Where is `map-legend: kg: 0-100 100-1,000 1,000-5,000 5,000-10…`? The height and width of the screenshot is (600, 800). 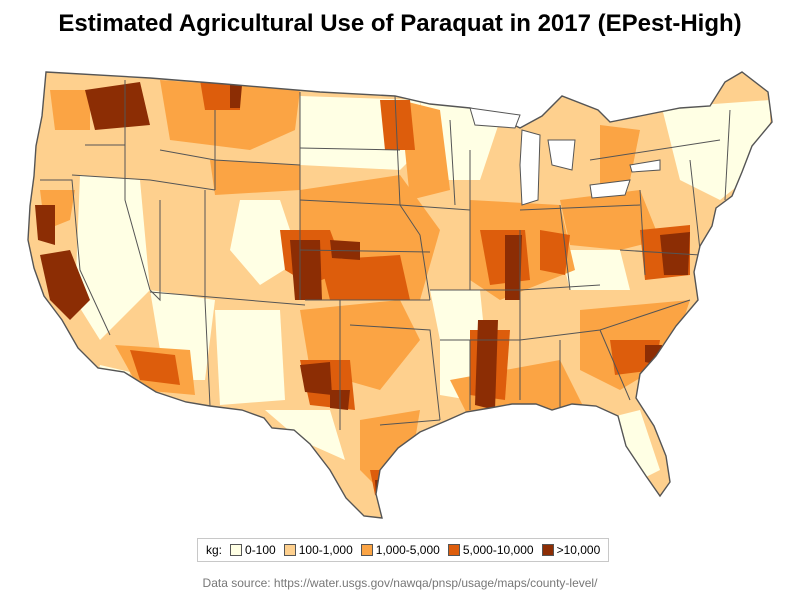
map-legend: kg: 0-100 100-1,000 1,000-5,000 5,000-10… is located at coordinates (403, 550).